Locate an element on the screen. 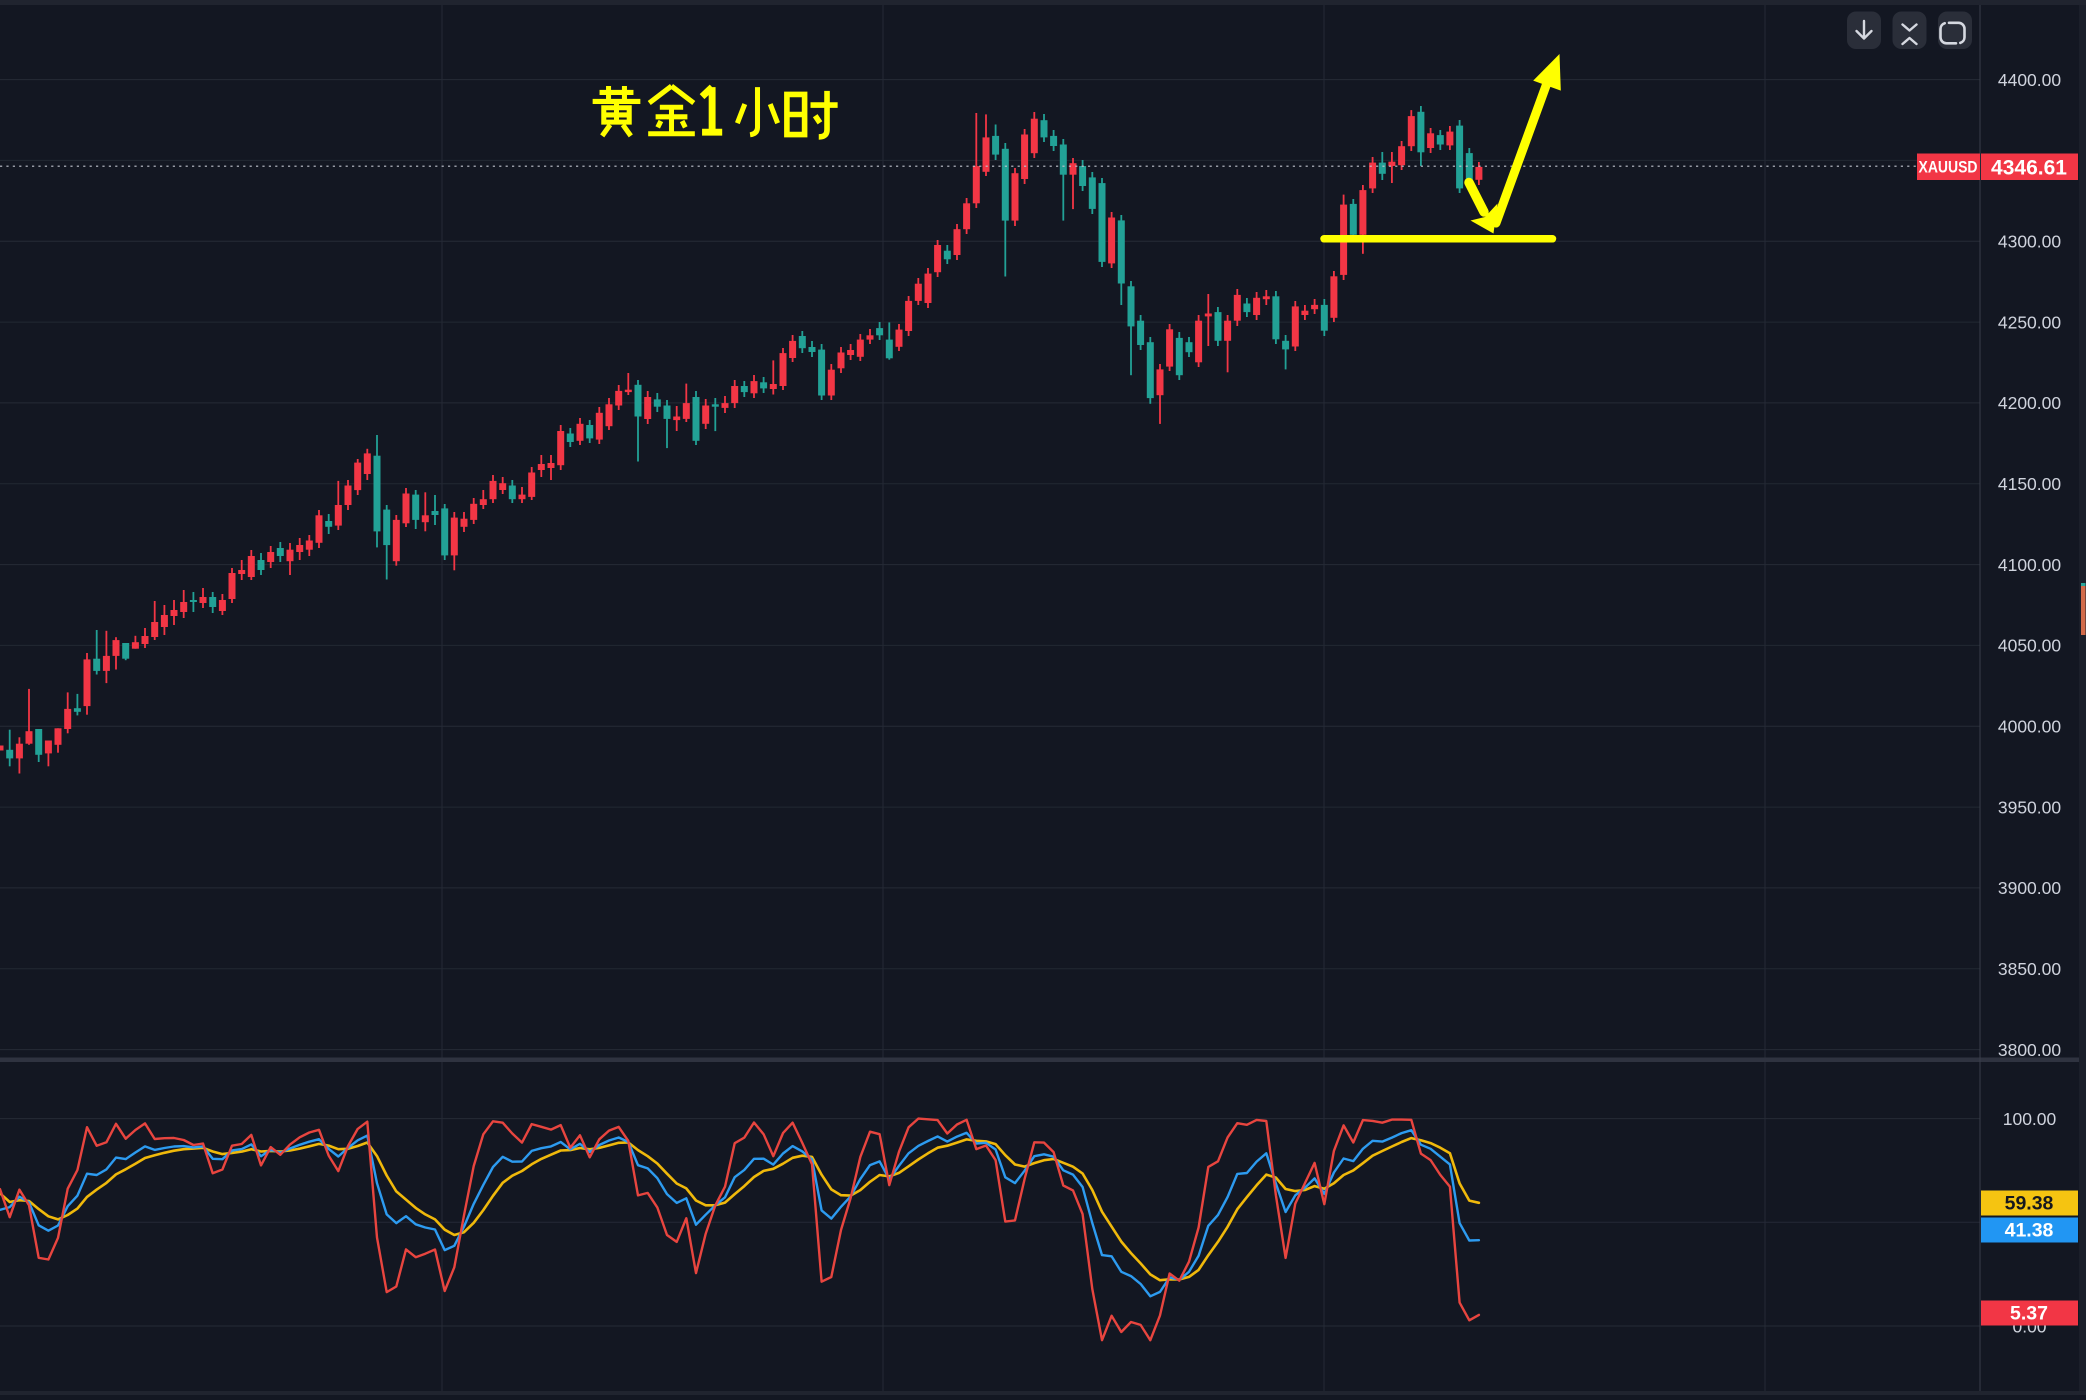 Image resolution: width=2086 pixels, height=1400 pixels. svg-text: 4000.00 is located at coordinates (2030, 727).